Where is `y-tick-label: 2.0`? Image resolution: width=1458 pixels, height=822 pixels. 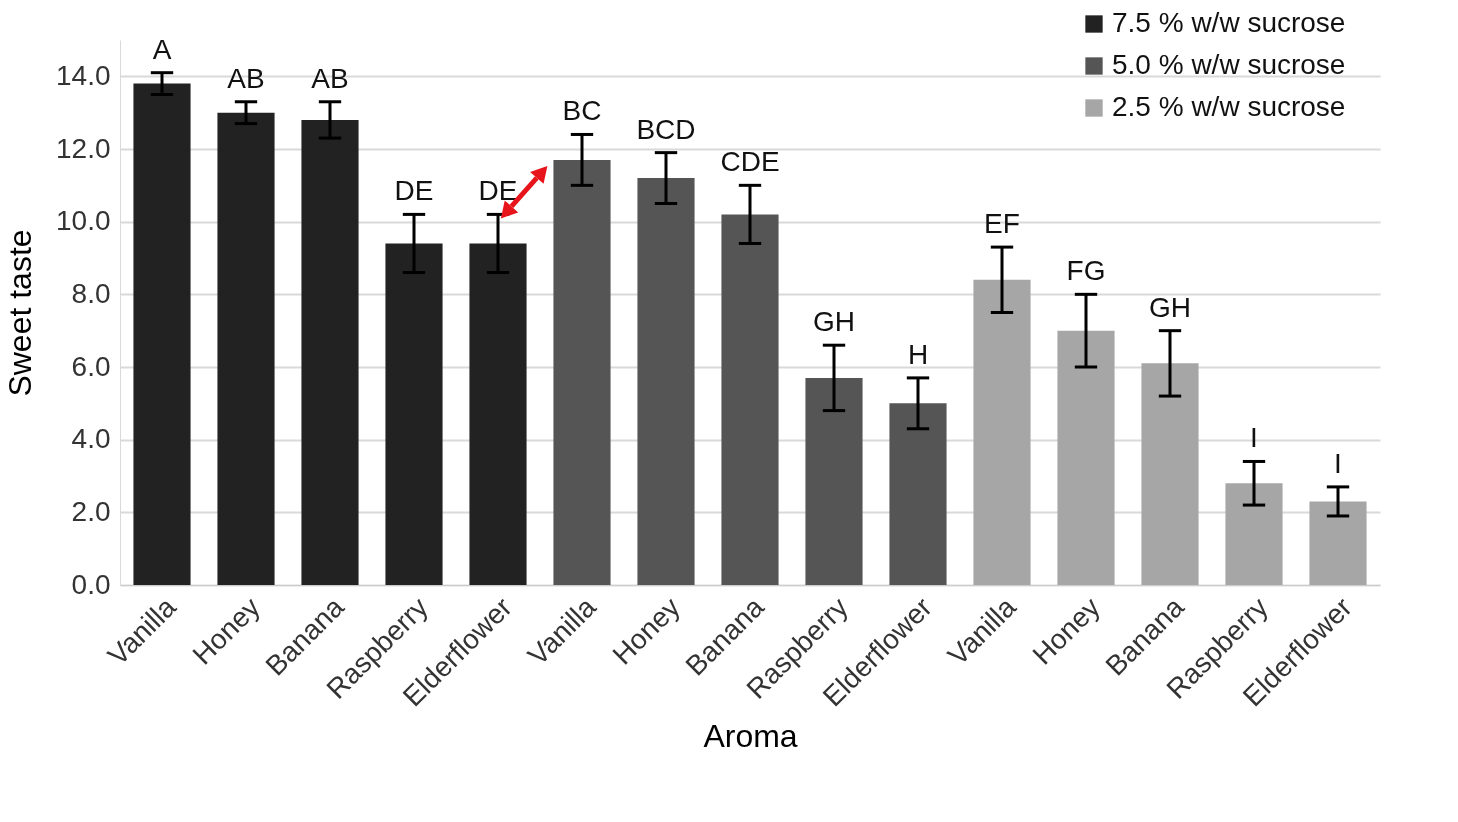
y-tick-label: 2.0 is located at coordinates (91, 511).